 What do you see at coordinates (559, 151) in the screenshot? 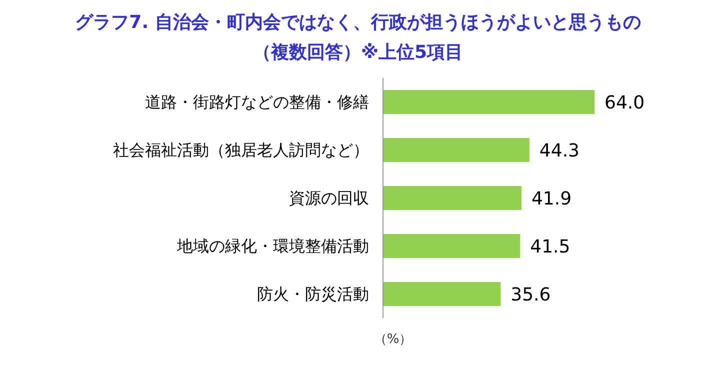
I see `data-label: 44.3` at bounding box center [559, 151].